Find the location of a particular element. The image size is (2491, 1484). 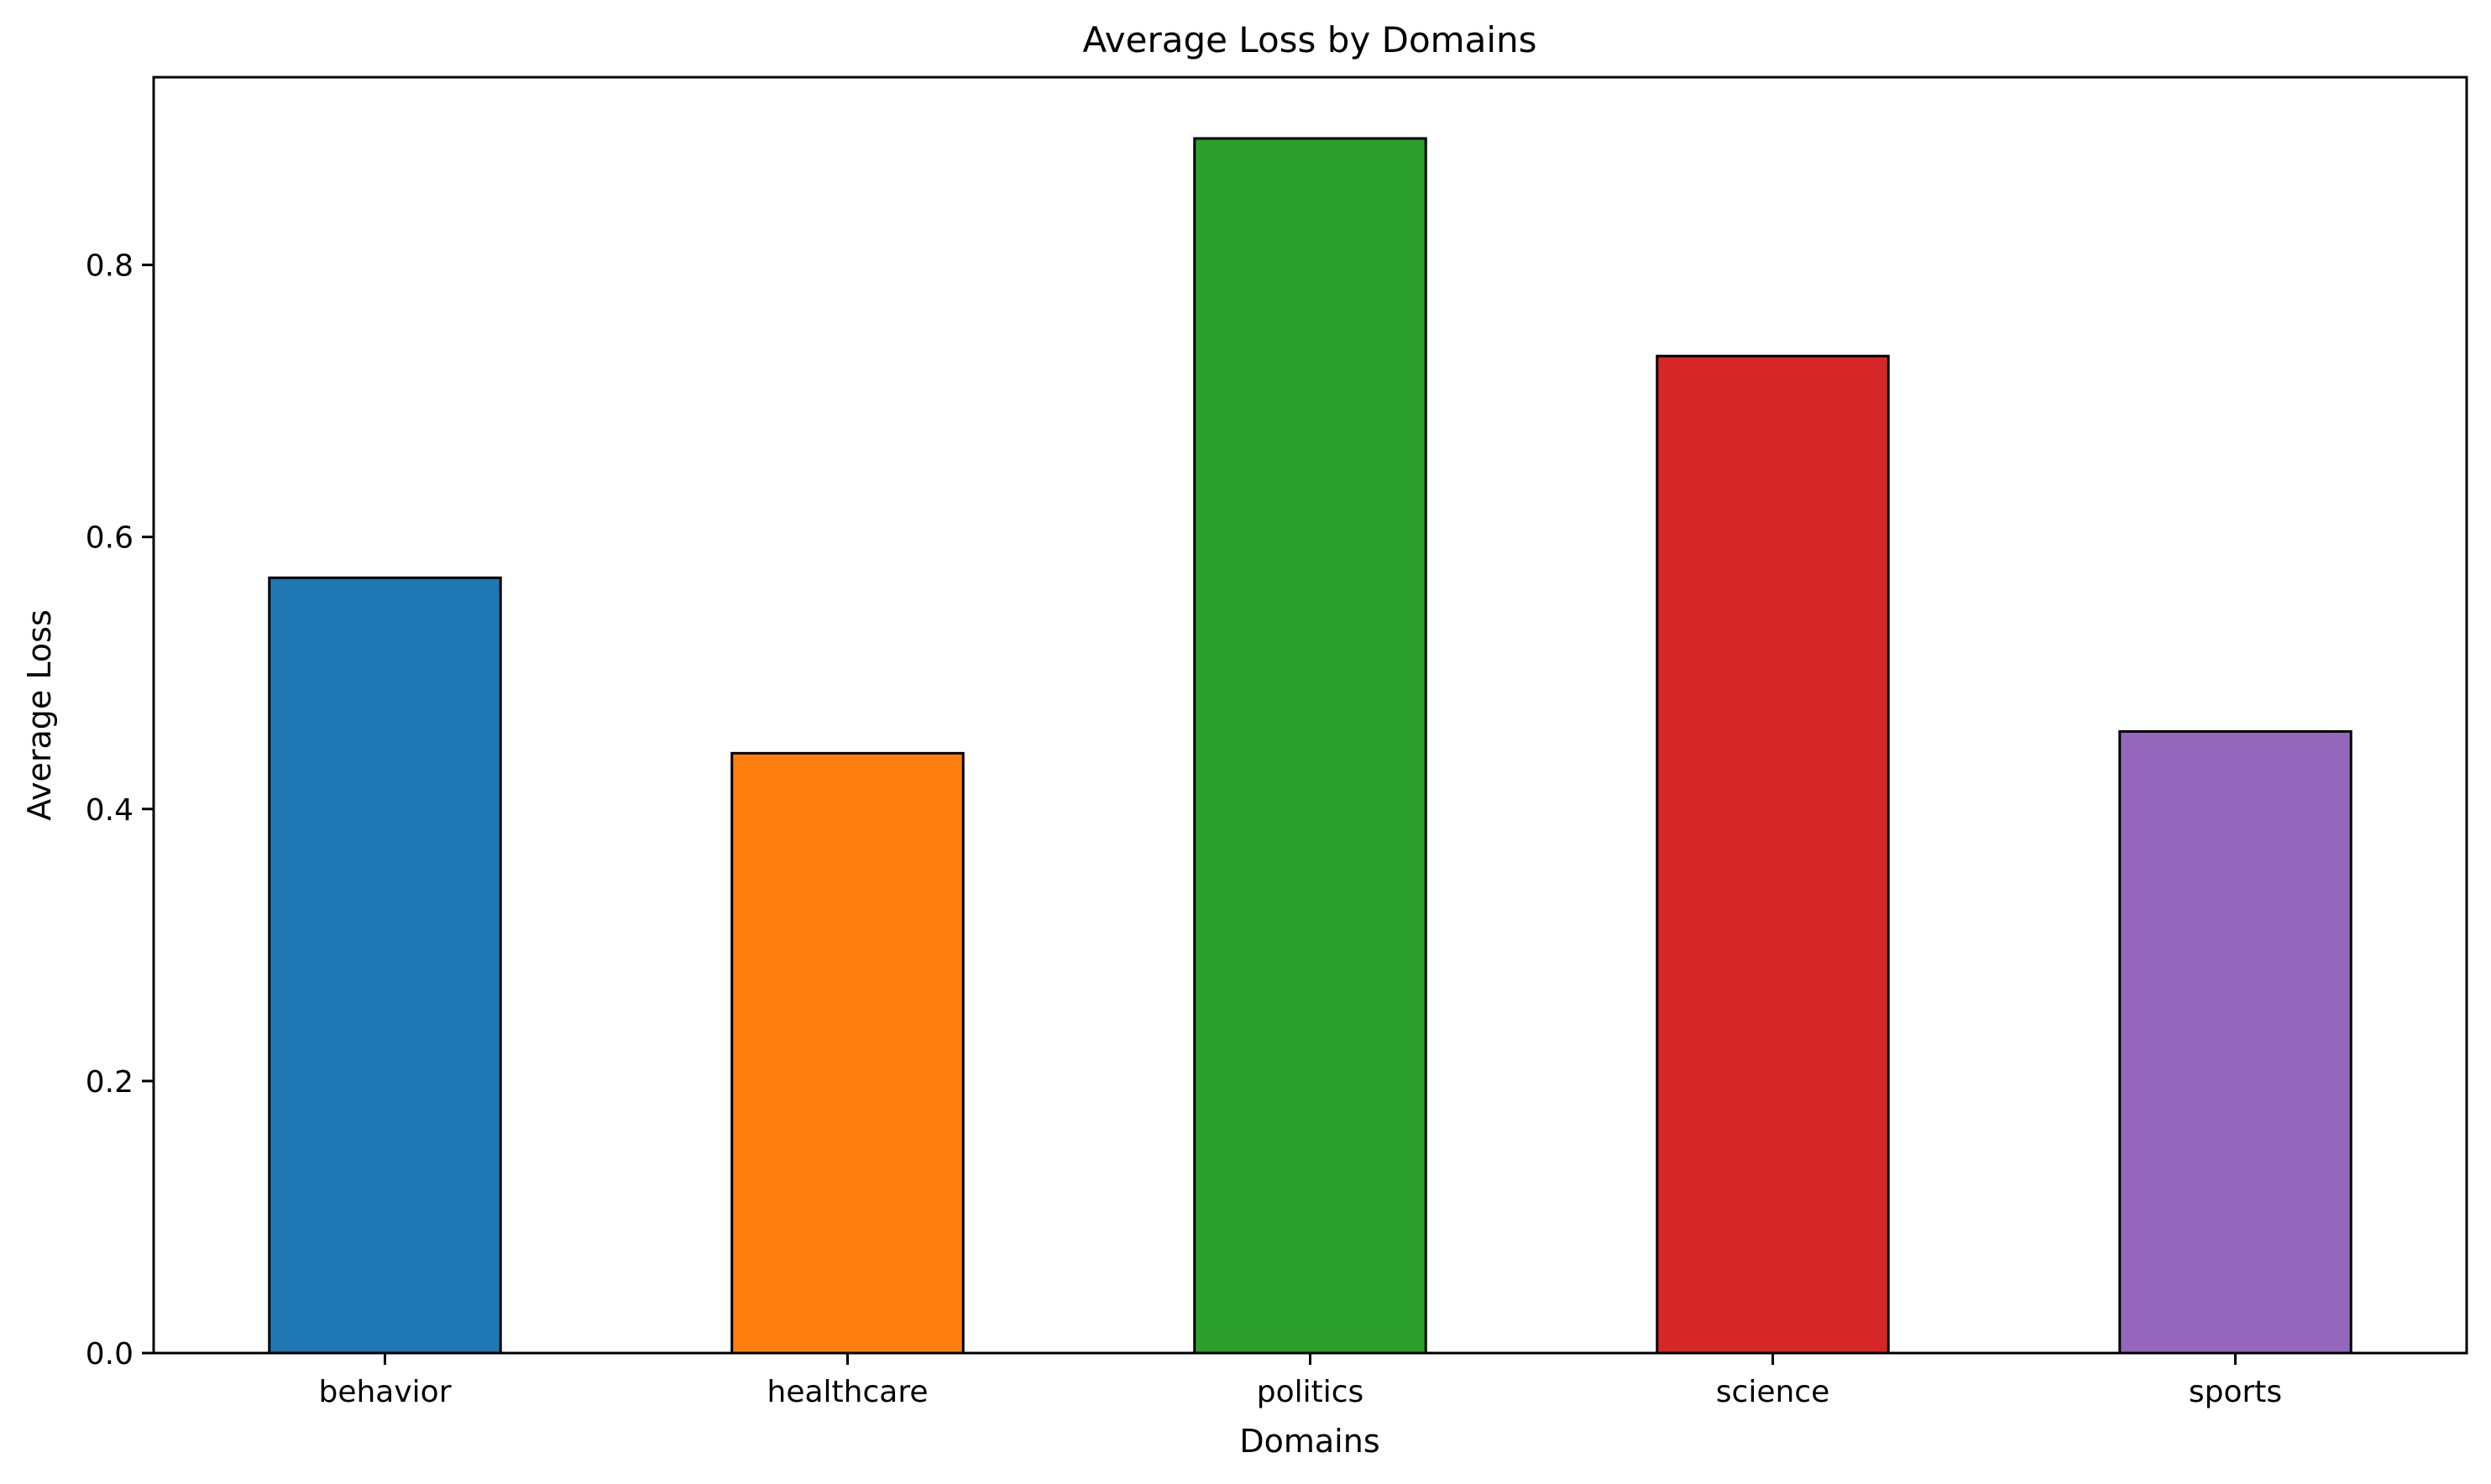

y-tick-label: 0.0 is located at coordinates (109, 1354).